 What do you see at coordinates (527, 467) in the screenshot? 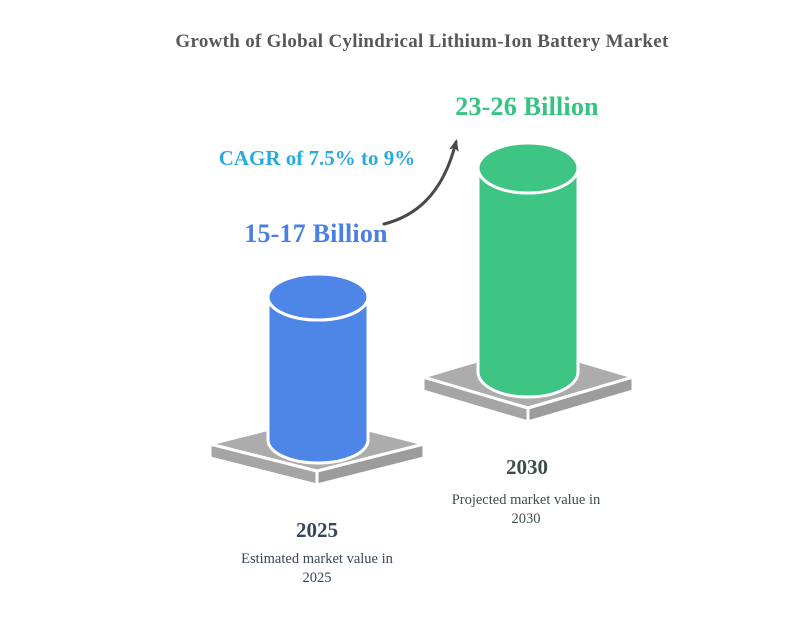
I see `category-label-2030: 2030` at bounding box center [527, 467].